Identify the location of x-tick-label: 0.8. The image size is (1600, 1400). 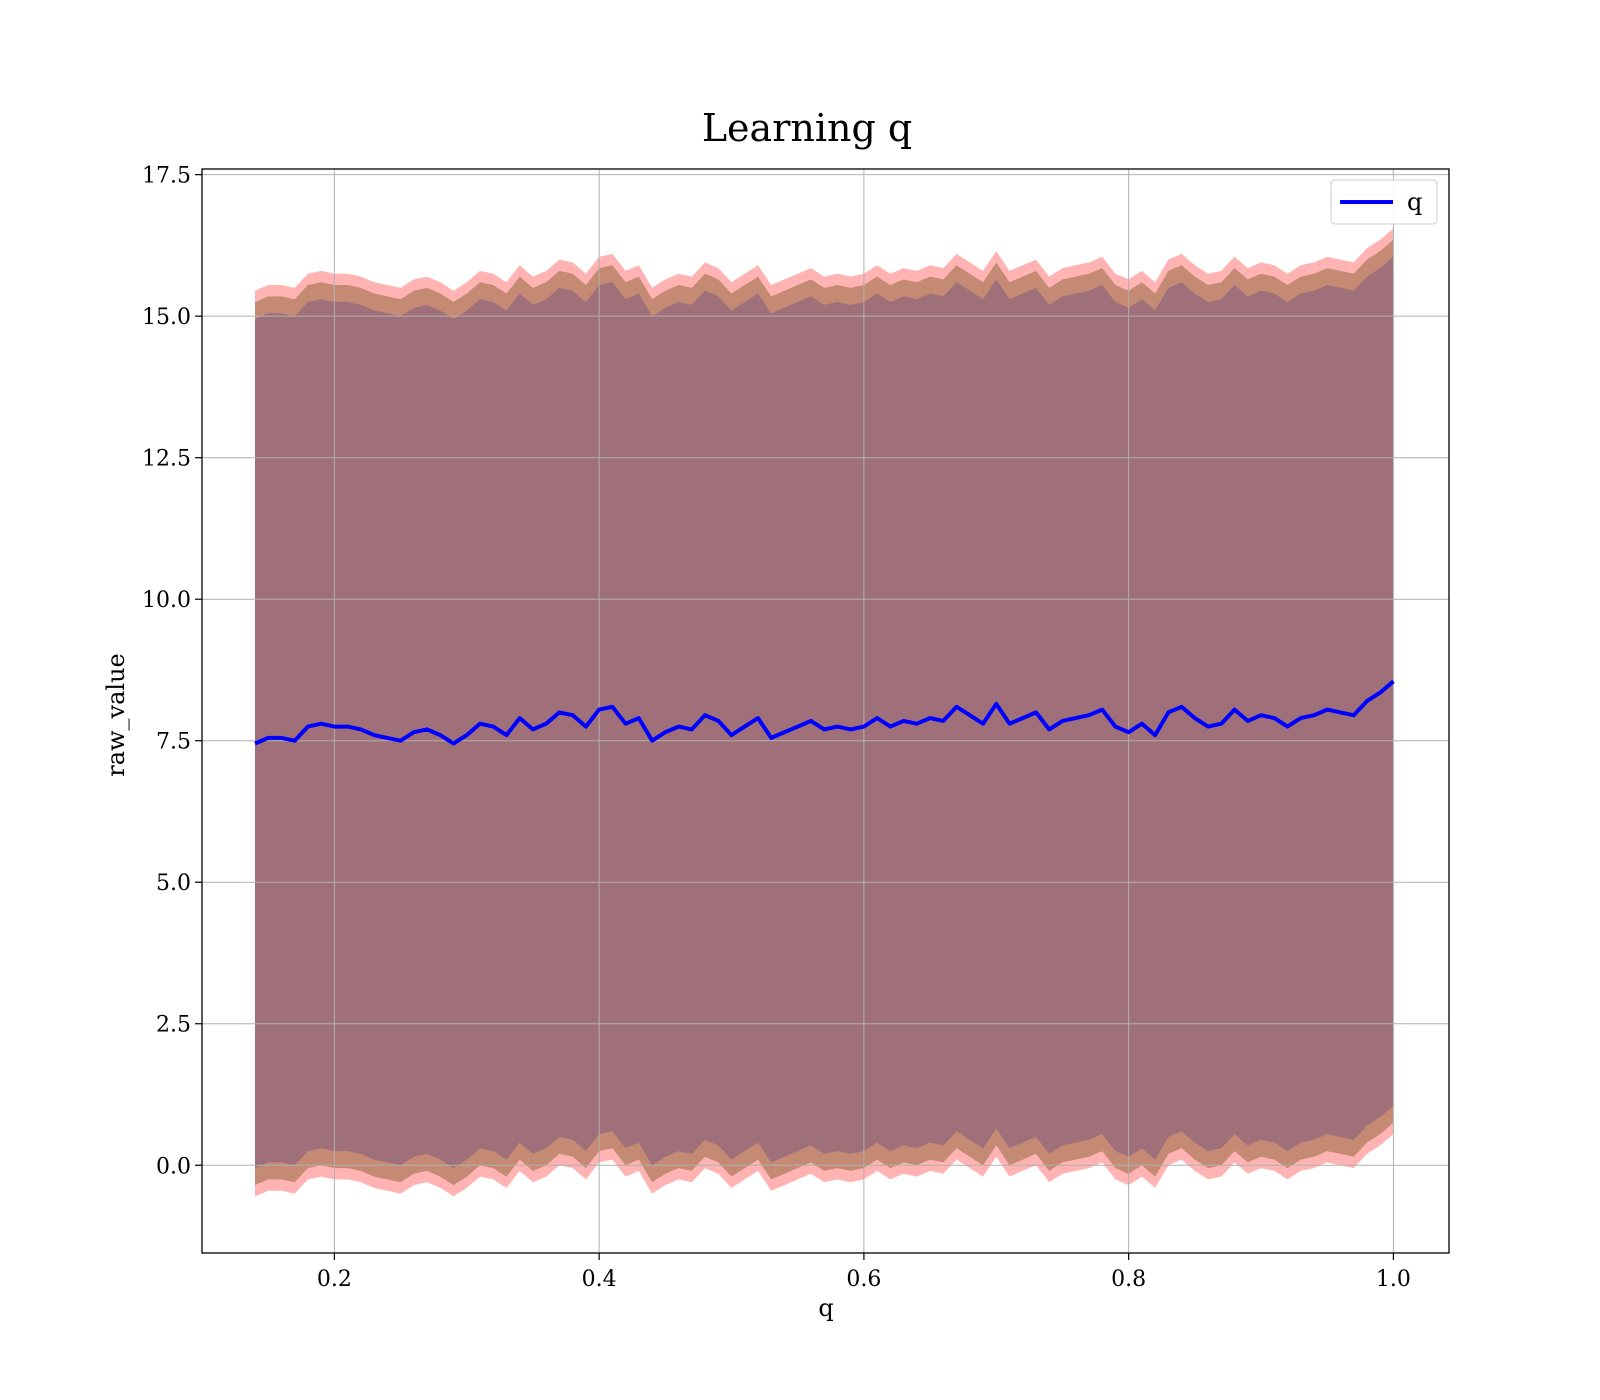
(1128, 1279).